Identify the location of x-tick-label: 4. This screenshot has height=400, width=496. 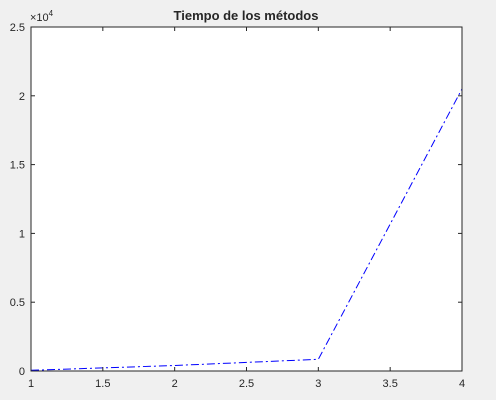
(462, 384).